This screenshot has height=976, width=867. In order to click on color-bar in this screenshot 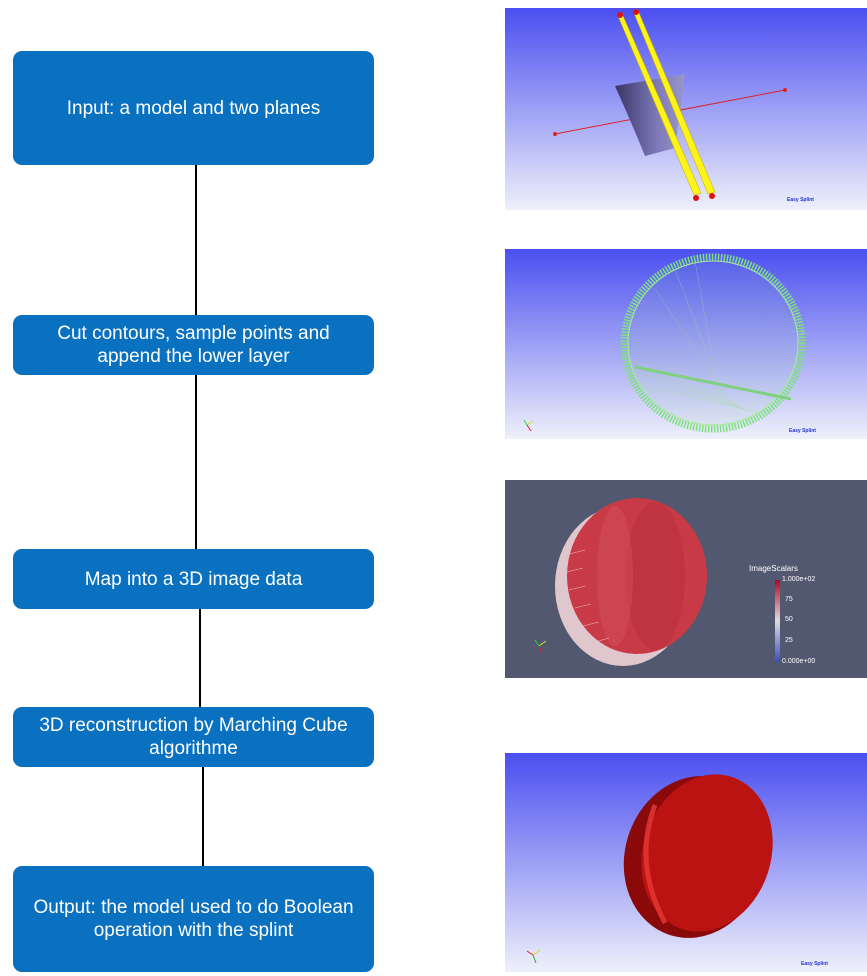, I will do `click(777, 621)`.